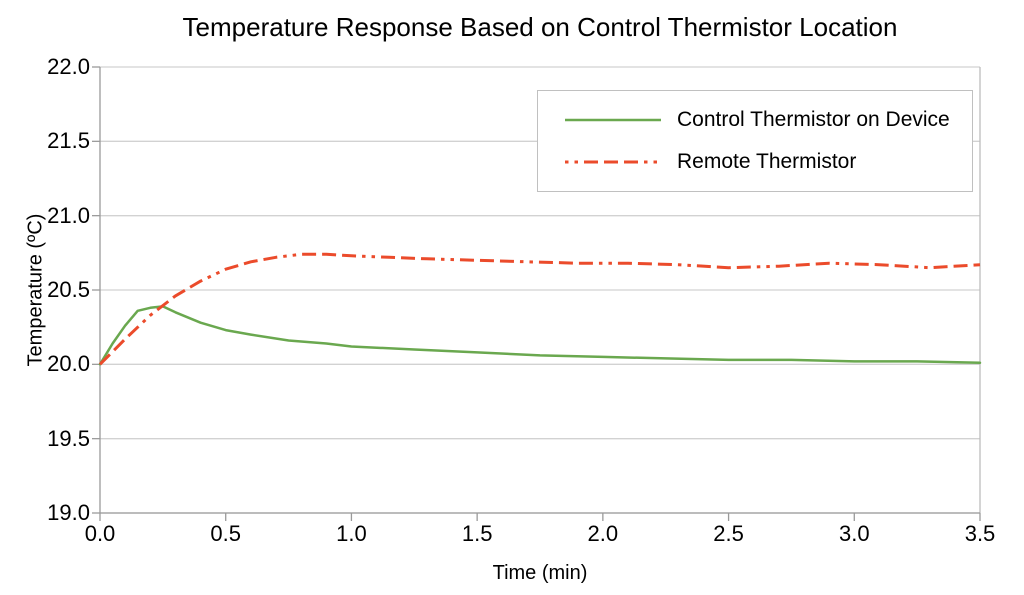  What do you see at coordinates (100, 533) in the screenshot?
I see `x-tick-label: 0.0` at bounding box center [100, 533].